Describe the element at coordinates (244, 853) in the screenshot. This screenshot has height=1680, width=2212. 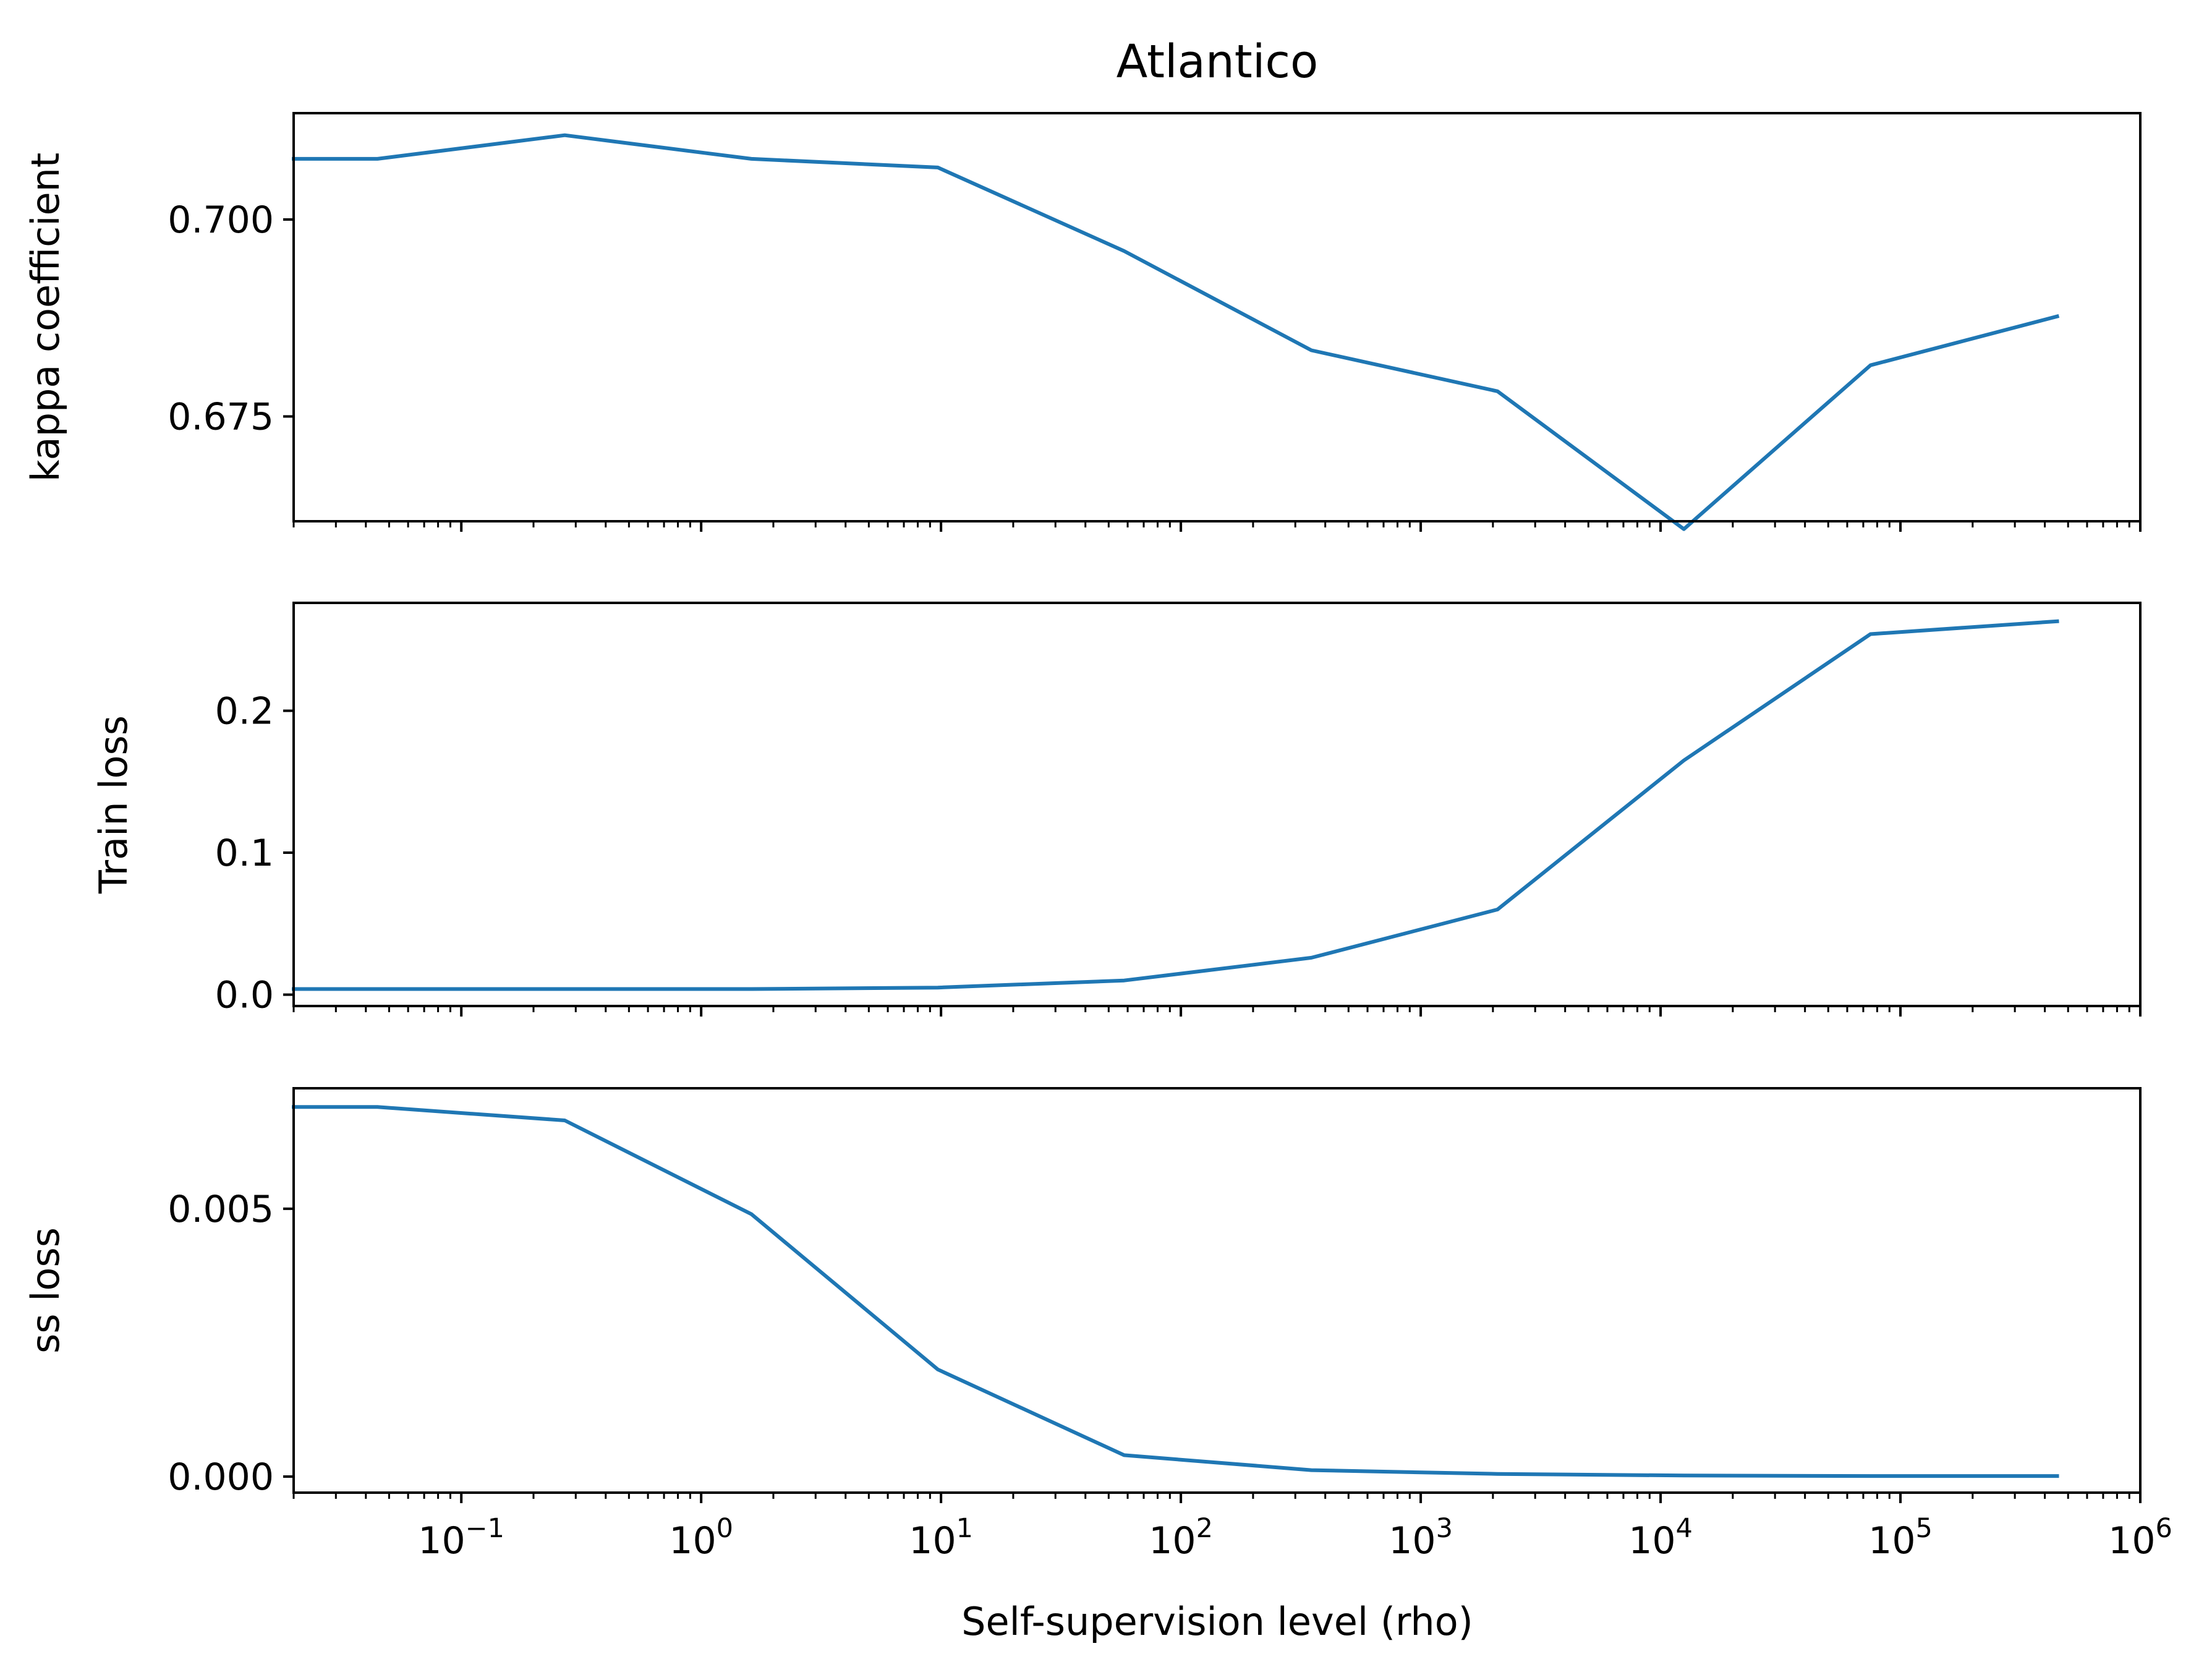
I see `y-tick-label: 0.1` at that location.